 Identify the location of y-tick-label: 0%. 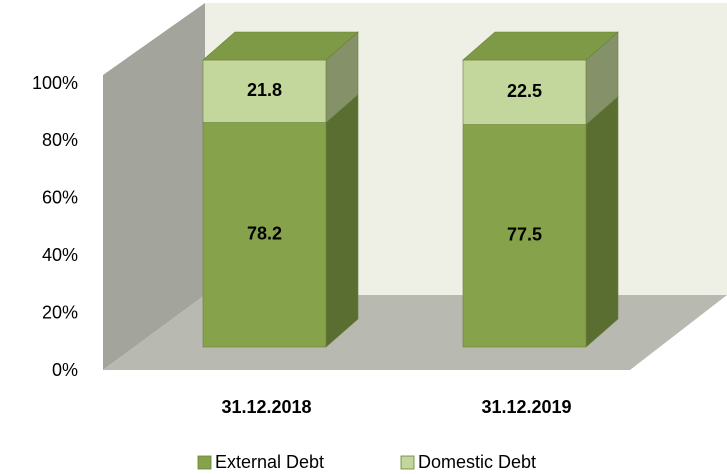
(65, 370).